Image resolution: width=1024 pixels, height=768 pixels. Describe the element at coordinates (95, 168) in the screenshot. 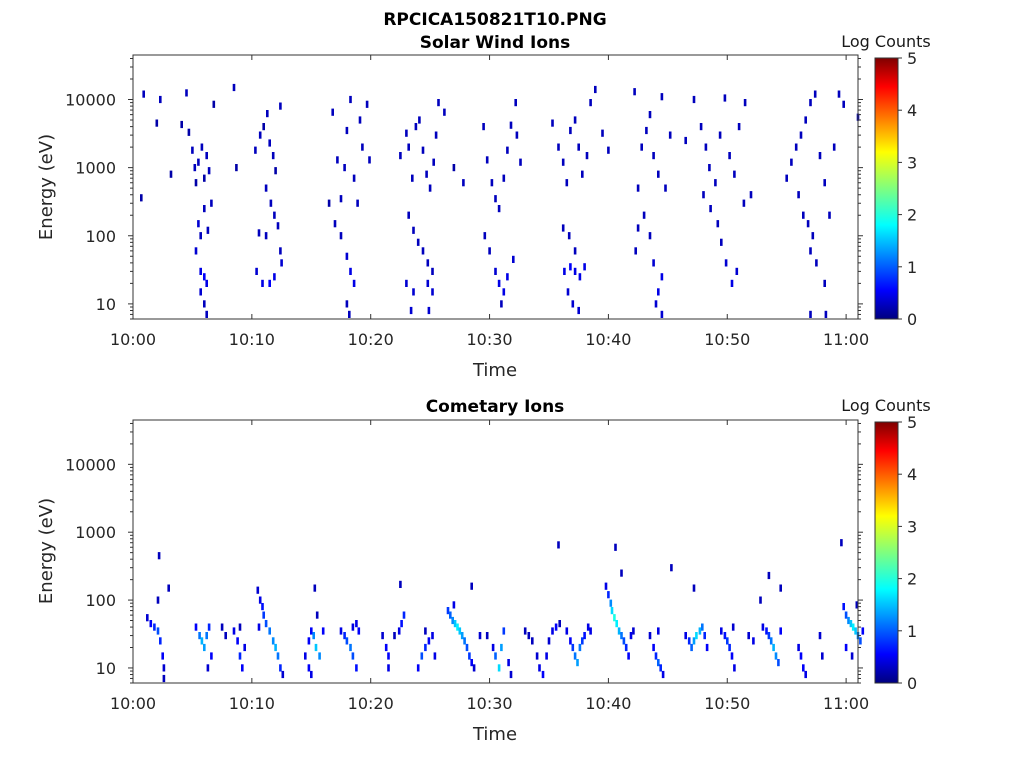

I see `solar-wind-y-tick-label: 1000` at that location.